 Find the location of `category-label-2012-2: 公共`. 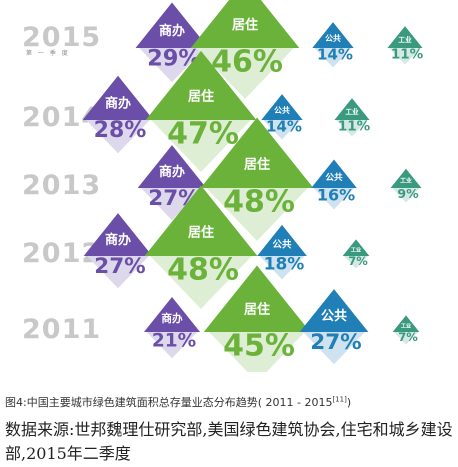

category-label-2012-2: 公共 is located at coordinates (282, 244).